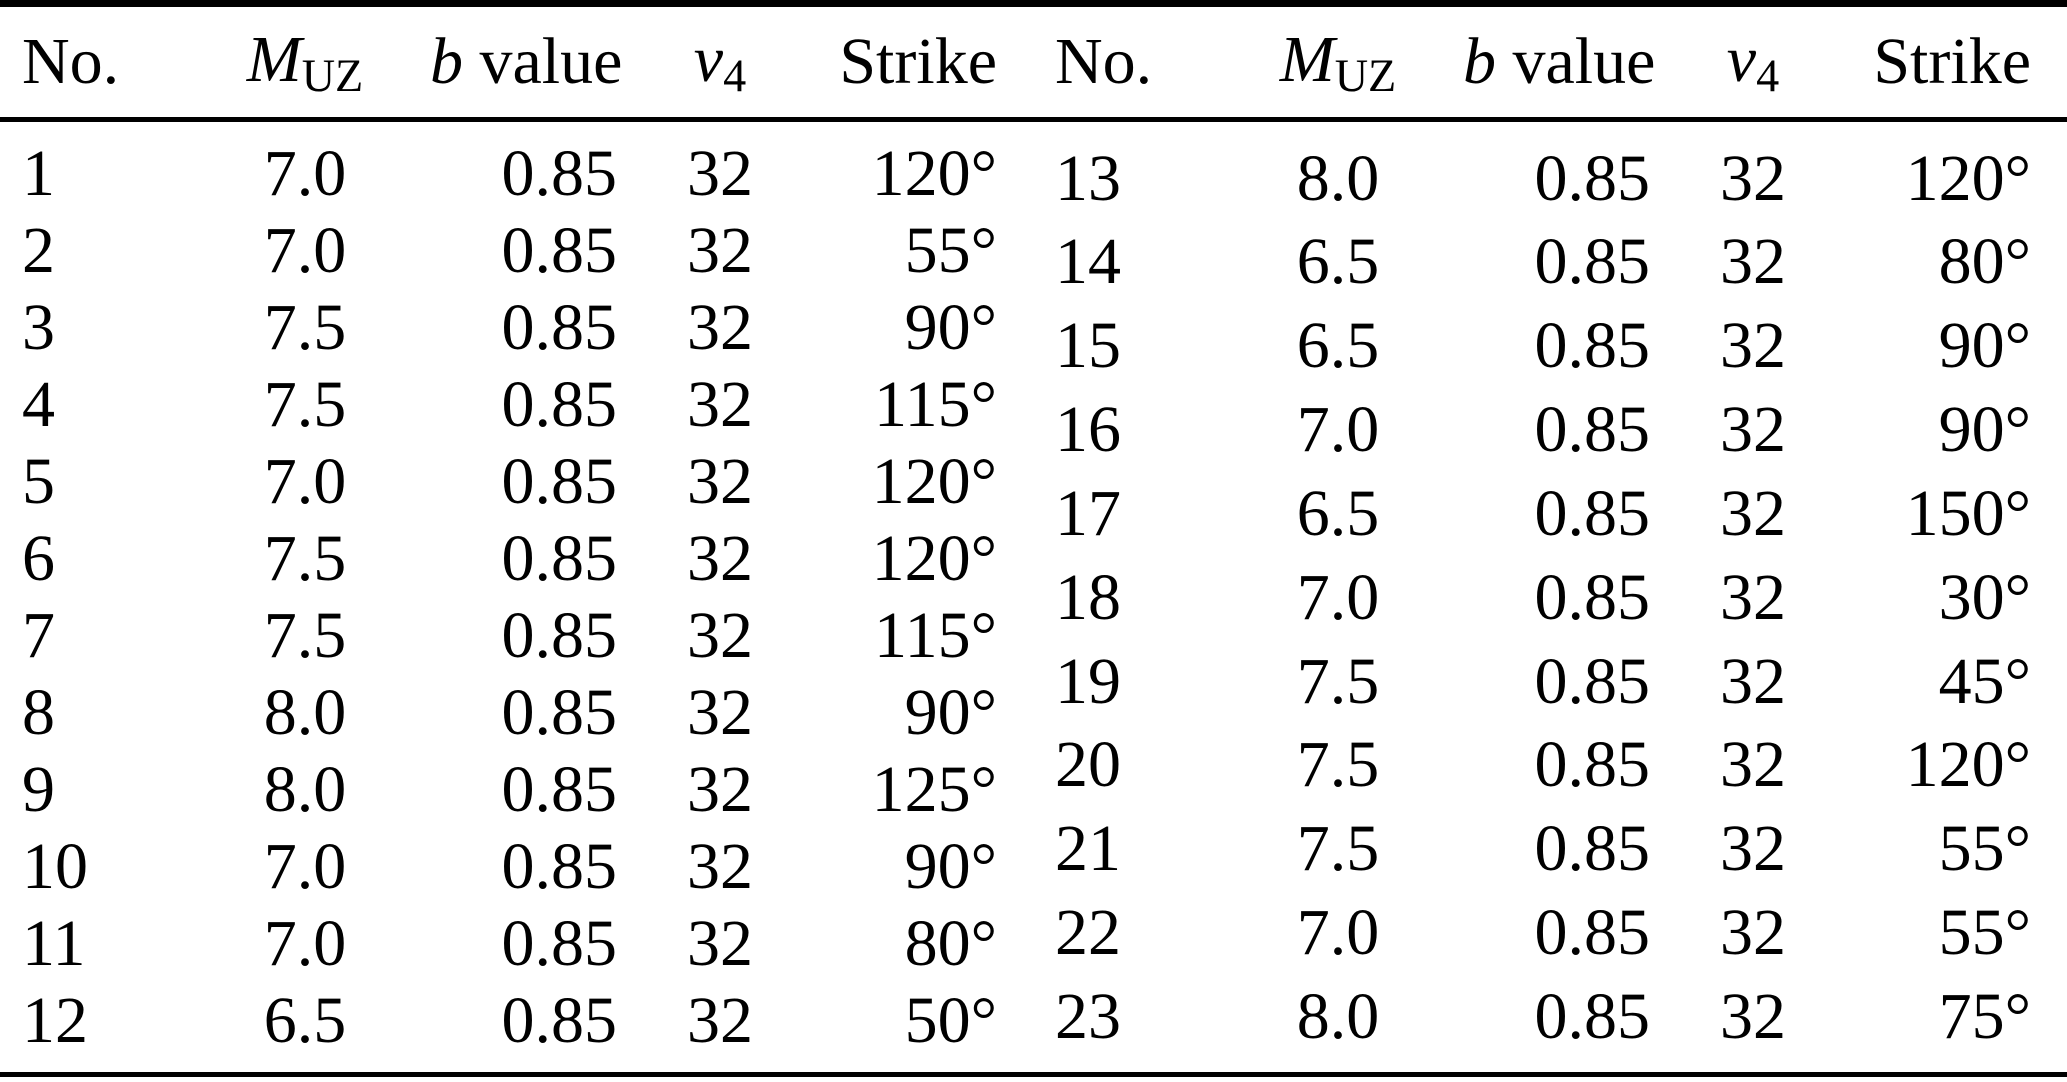 This screenshot has height=1082, width=2067. What do you see at coordinates (1088, 178) in the screenshot?
I see `cell-no: 13` at bounding box center [1088, 178].